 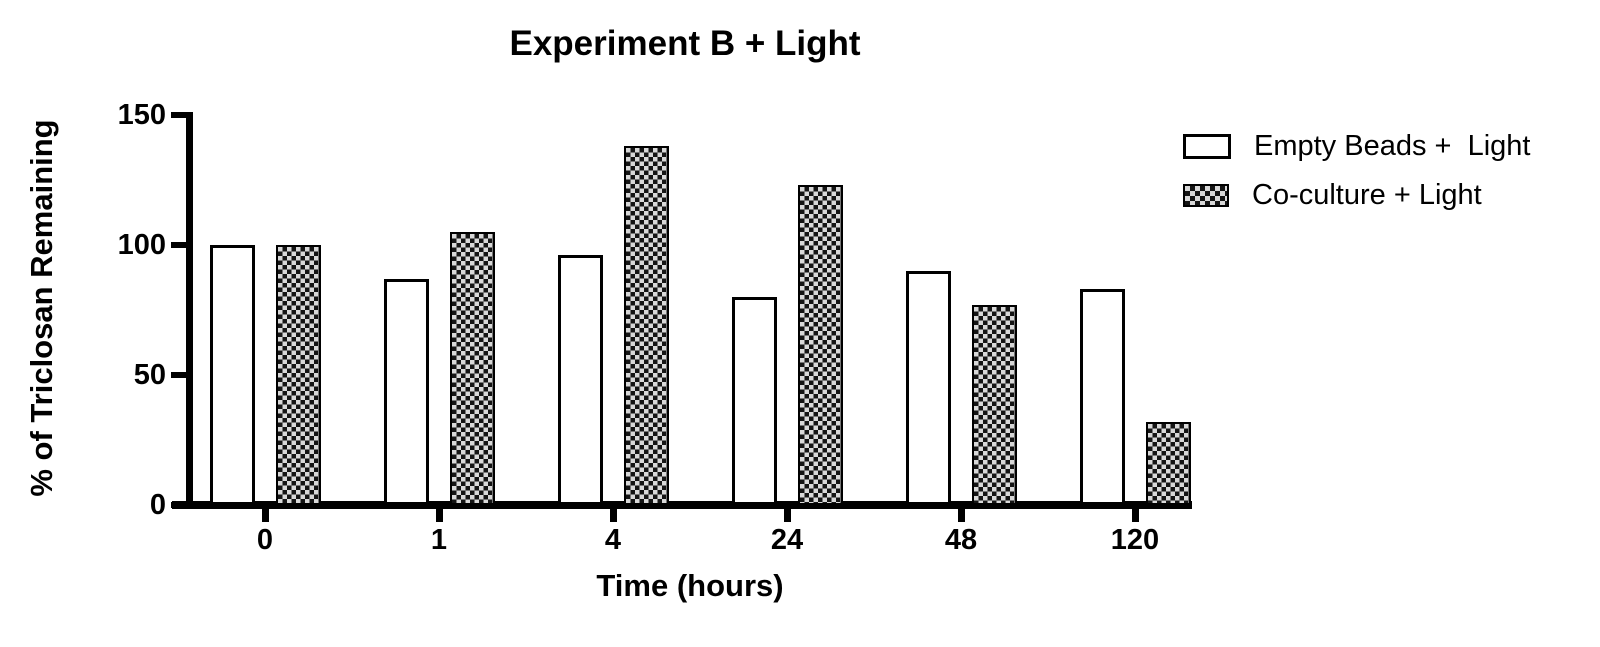 What do you see at coordinates (41, 308) in the screenshot?
I see `y-axis-title: % of Triclosan Remaining` at bounding box center [41, 308].